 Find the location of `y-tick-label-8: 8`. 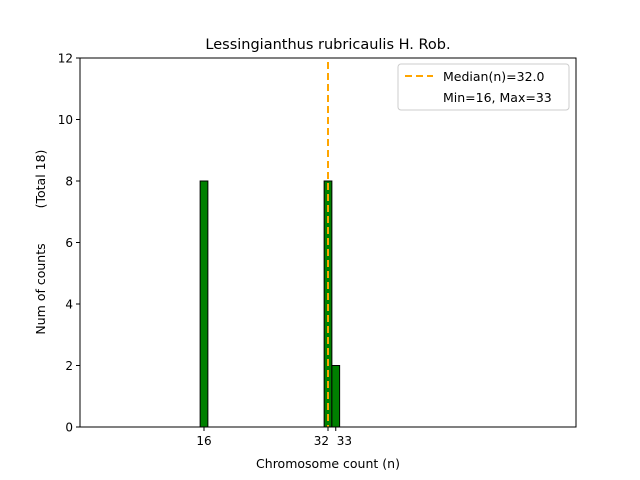

y-tick-label-8: 8 is located at coordinates (69, 182).